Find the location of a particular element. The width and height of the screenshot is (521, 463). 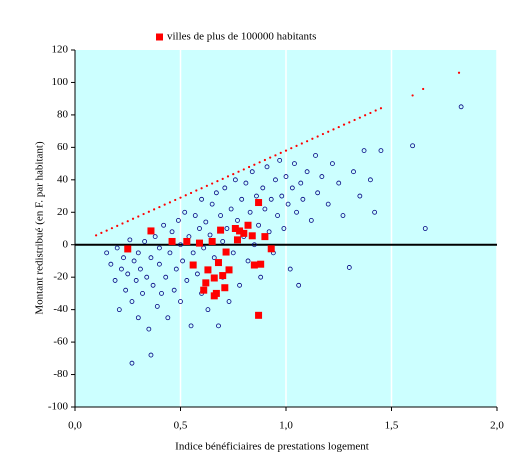

y-tick-label: 40 is located at coordinates (63, 179).